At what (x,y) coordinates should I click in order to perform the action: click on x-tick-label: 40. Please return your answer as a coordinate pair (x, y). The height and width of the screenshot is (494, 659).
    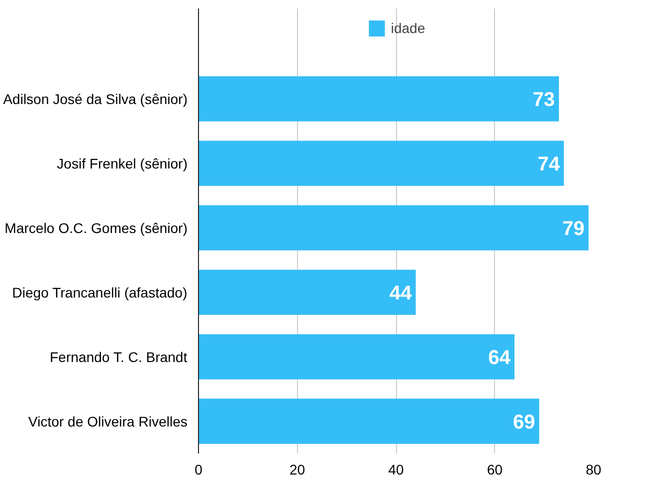
    Looking at the image, I should click on (396, 470).